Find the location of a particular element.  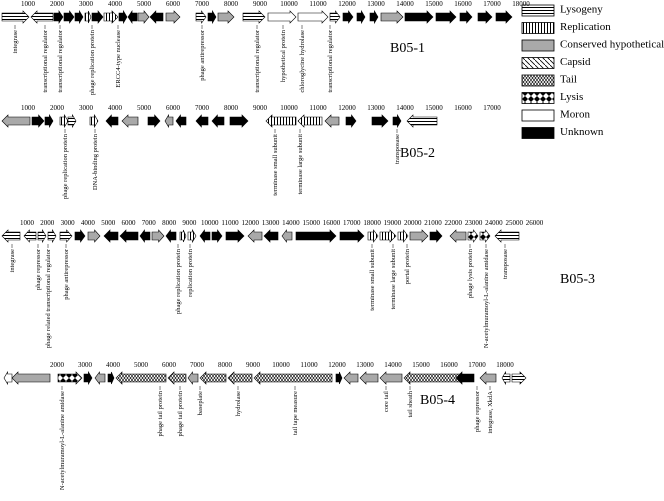

ruler-label: 14000 is located at coordinates (405, 4).